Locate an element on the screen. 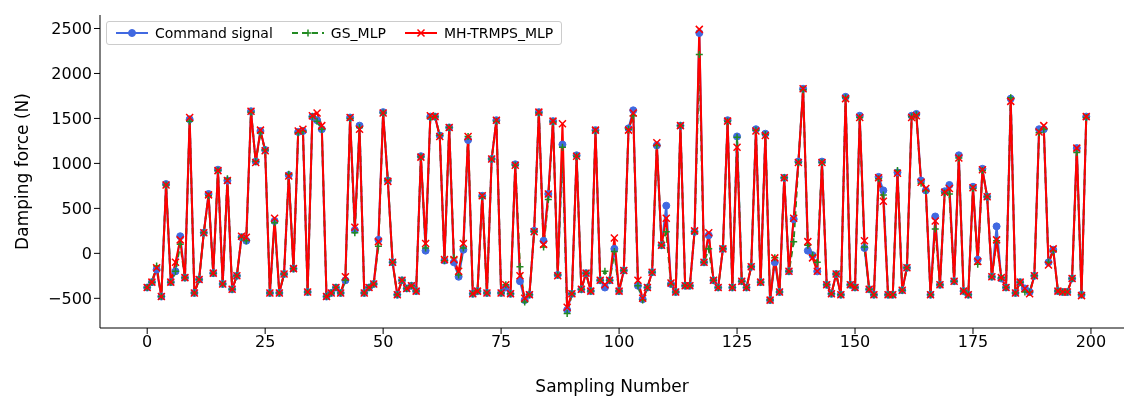 This screenshot has height=413, width=1136. x-tick-label: 100 is located at coordinates (619, 342).